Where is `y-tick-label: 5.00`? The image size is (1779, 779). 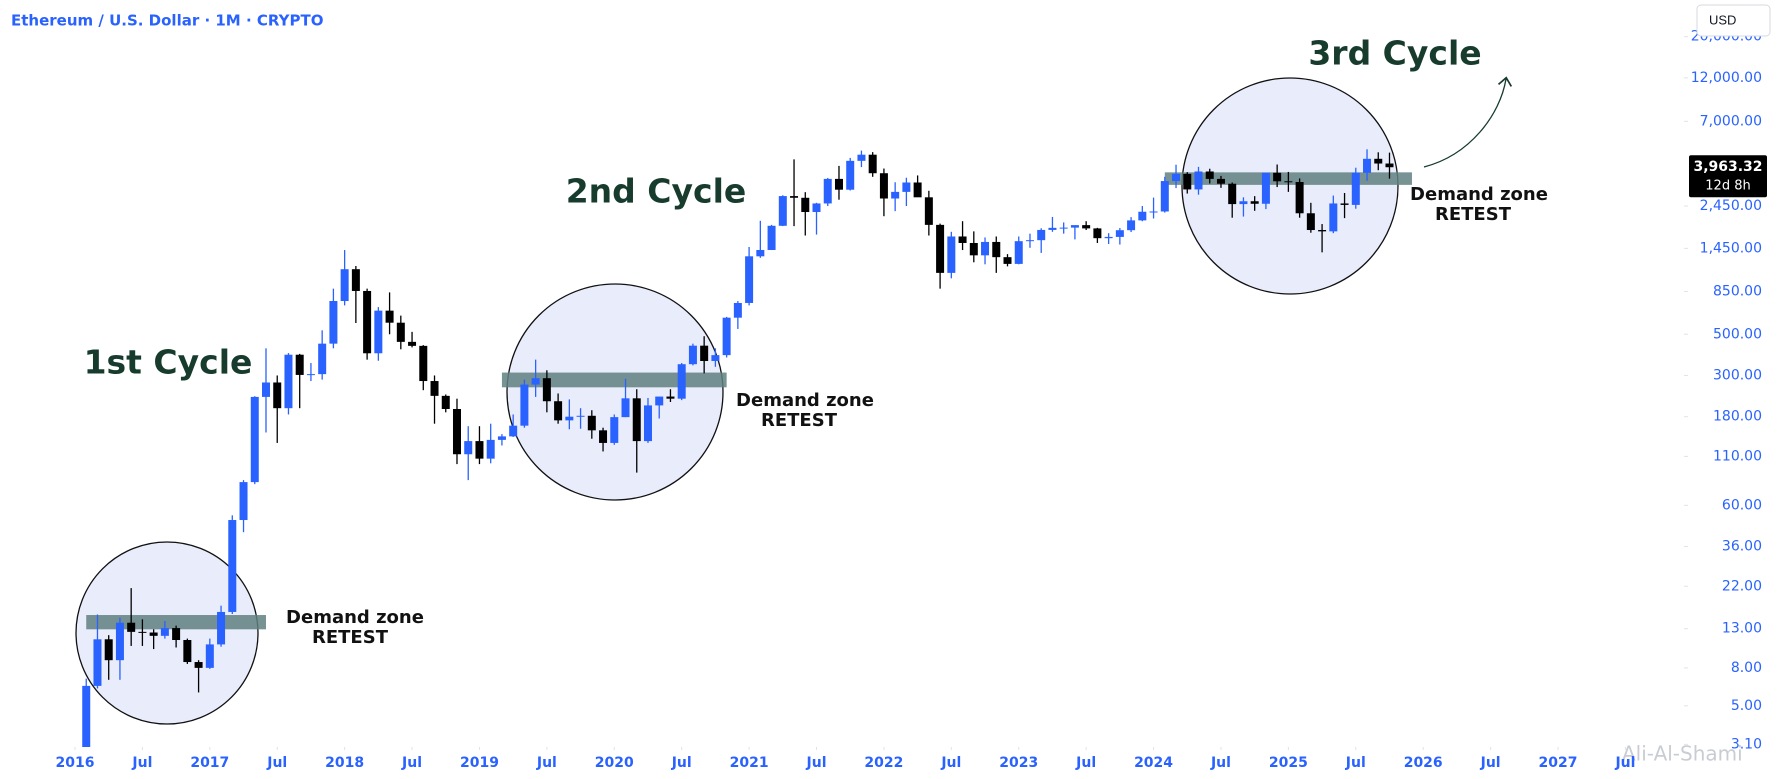 y-tick-label: 5.00 is located at coordinates (1746, 706).